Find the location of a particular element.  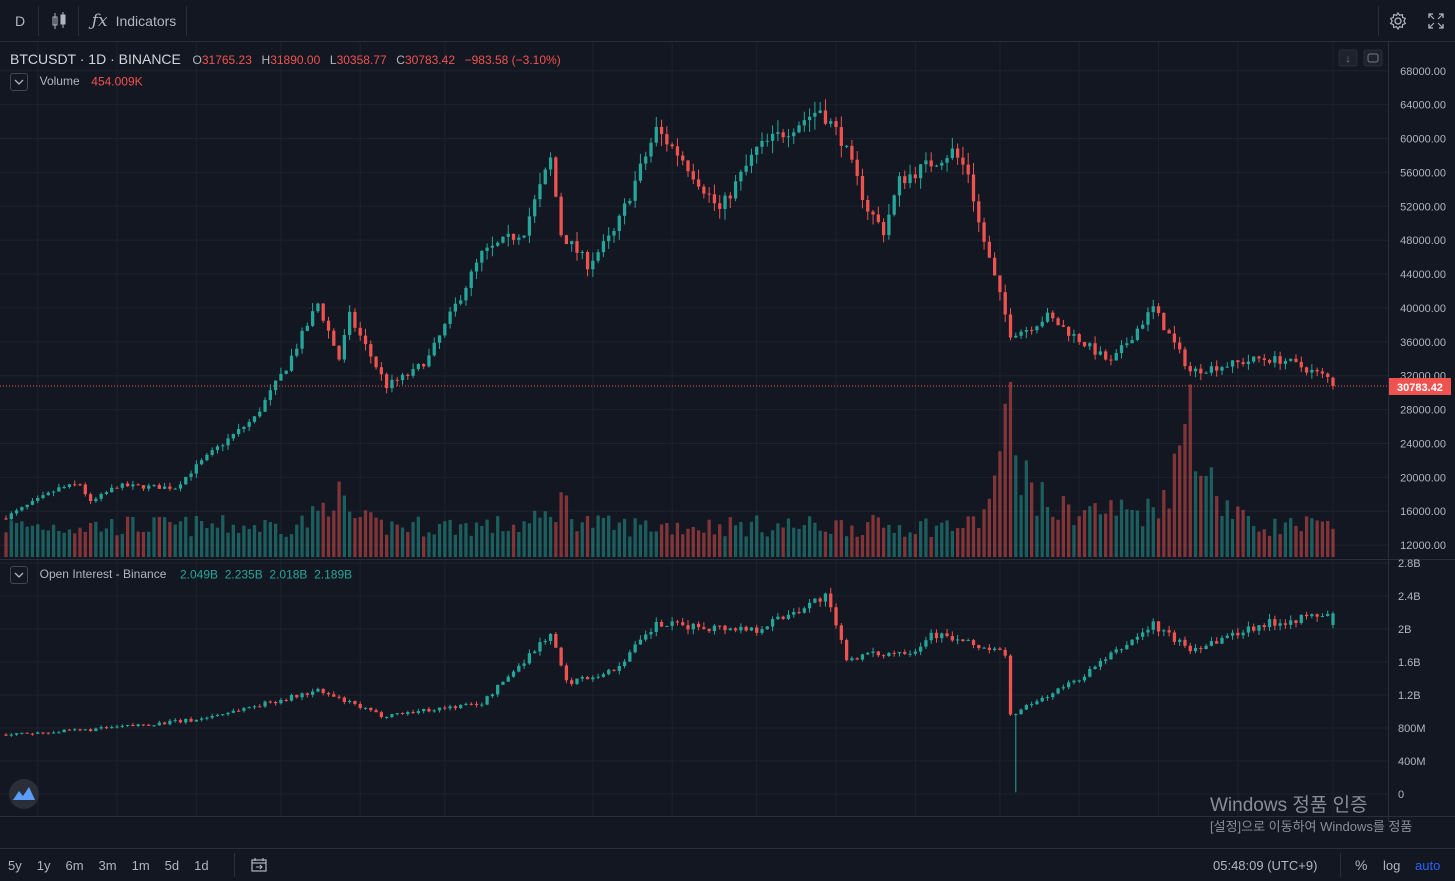

symbol-title: BTCUSDT · 1D · BINANCE is located at coordinates (95, 59).